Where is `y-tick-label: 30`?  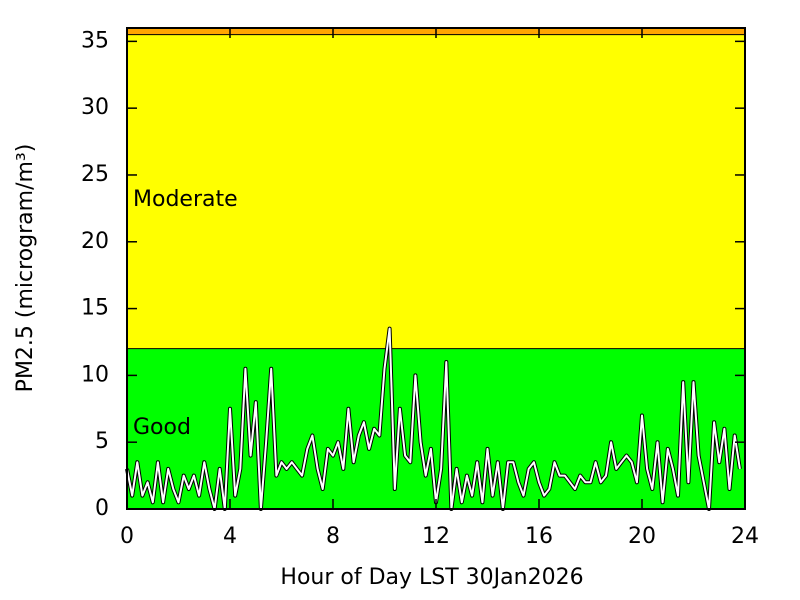
y-tick-label: 30 is located at coordinates (95, 107).